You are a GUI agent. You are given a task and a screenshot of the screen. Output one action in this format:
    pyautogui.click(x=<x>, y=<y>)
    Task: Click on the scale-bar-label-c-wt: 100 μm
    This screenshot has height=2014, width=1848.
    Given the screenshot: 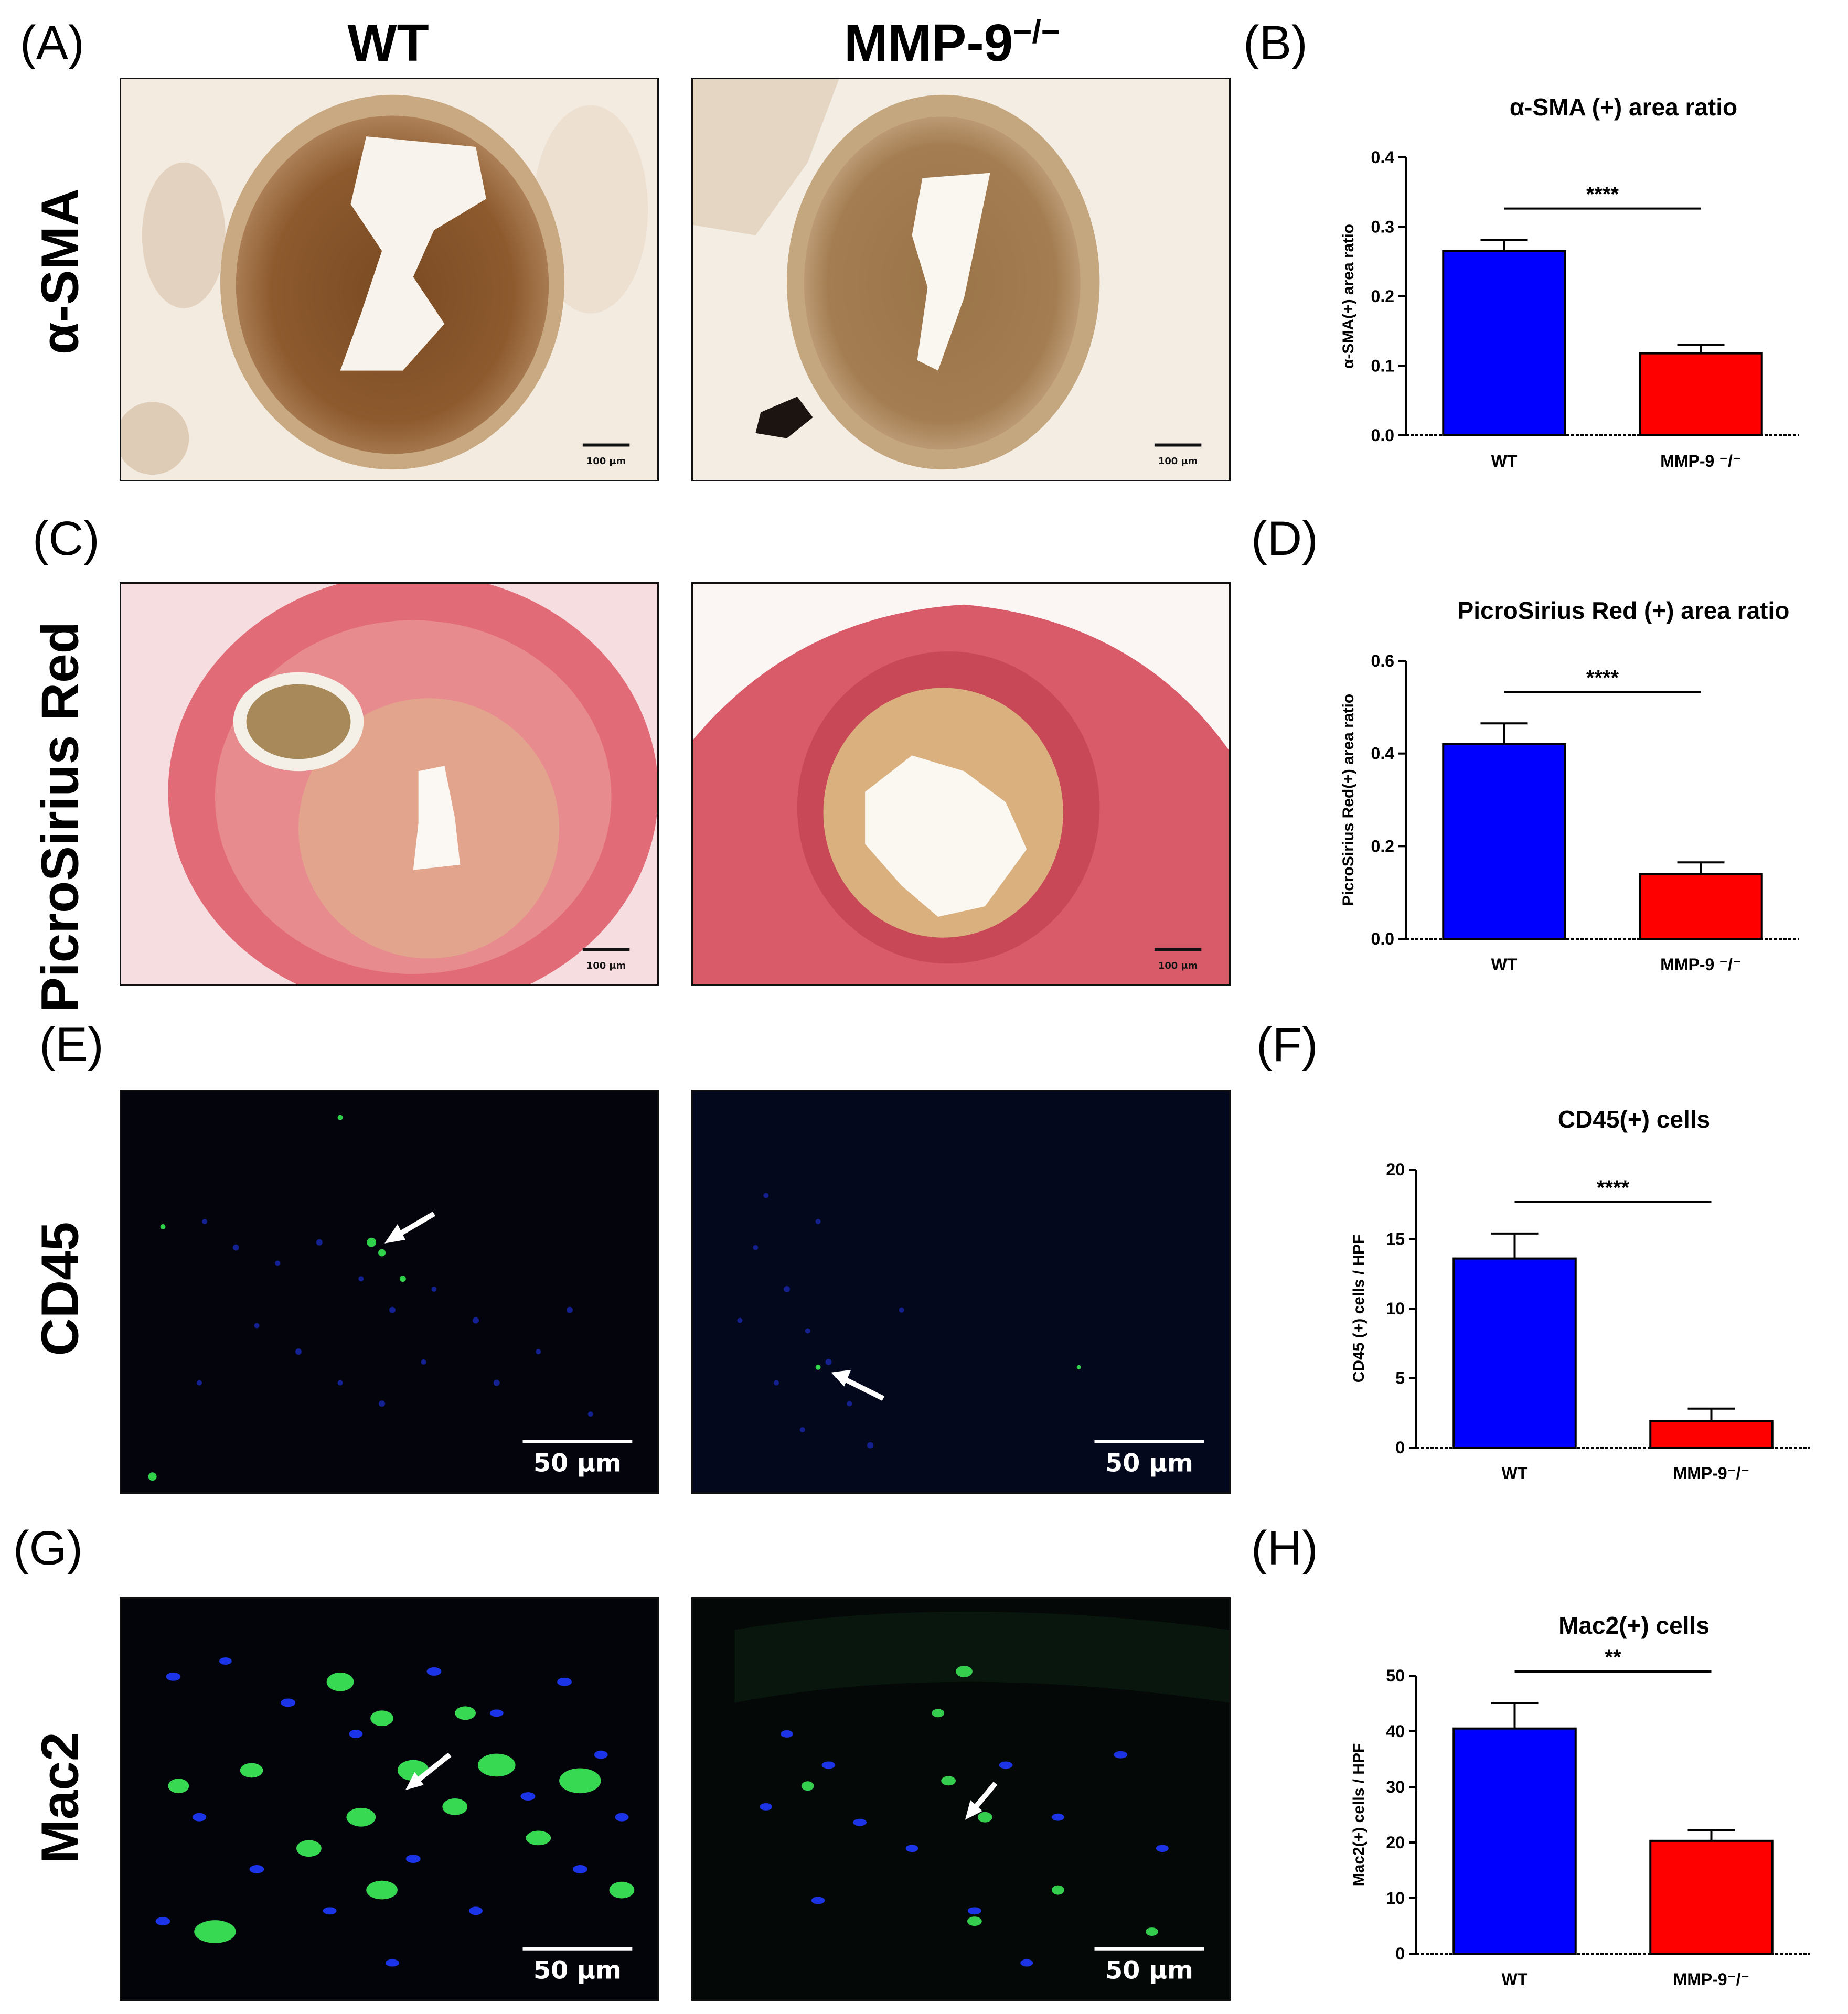 What is the action you would take?
    pyautogui.click(x=606, y=966)
    